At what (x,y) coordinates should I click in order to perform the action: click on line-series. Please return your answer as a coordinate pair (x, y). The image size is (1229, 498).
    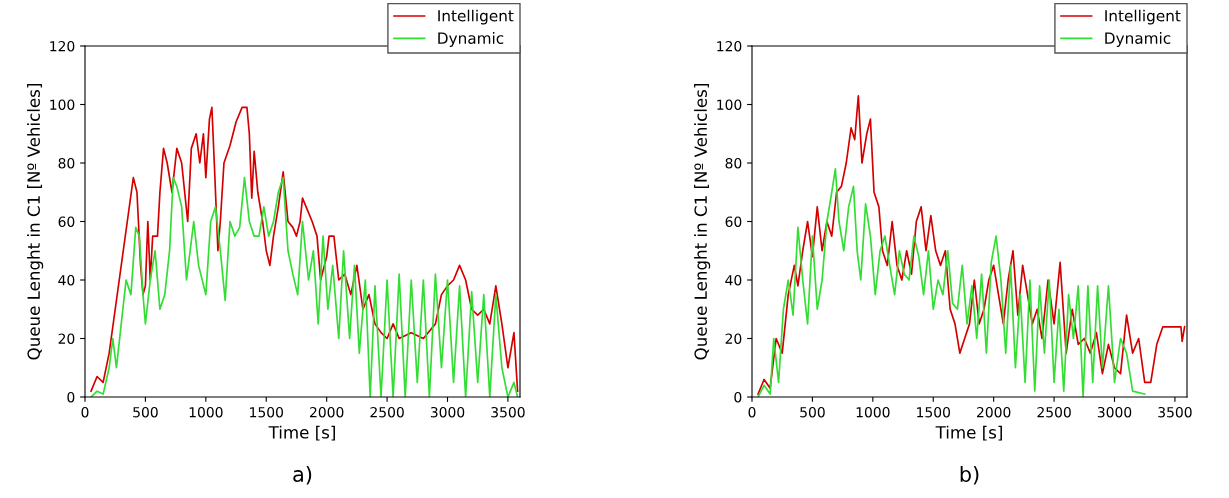
    Looking at the image, I should click on (951, 282).